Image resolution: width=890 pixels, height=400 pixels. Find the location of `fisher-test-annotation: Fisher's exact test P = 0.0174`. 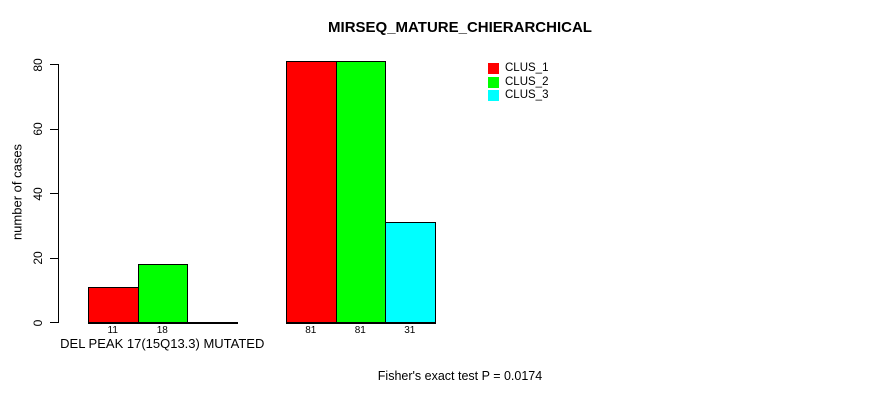

fisher-test-annotation: Fisher's exact test P = 0.0174 is located at coordinates (460, 376).